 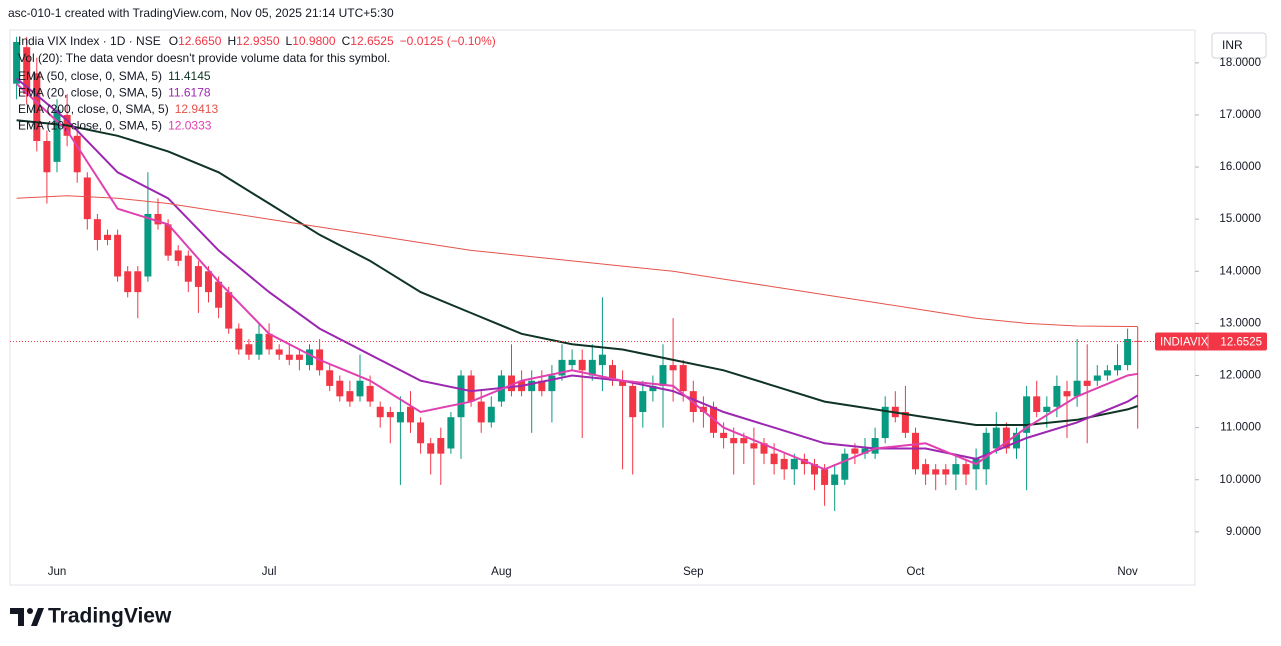 What do you see at coordinates (231, 41) in the screenshot?
I see `ohlc-prefix: H` at bounding box center [231, 41].